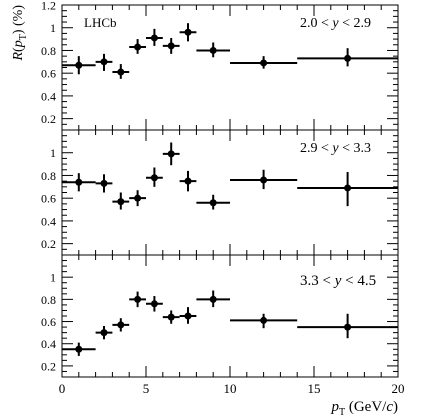  I want to click on x-axis-label-unit: (GeV/, so click(366, 407).